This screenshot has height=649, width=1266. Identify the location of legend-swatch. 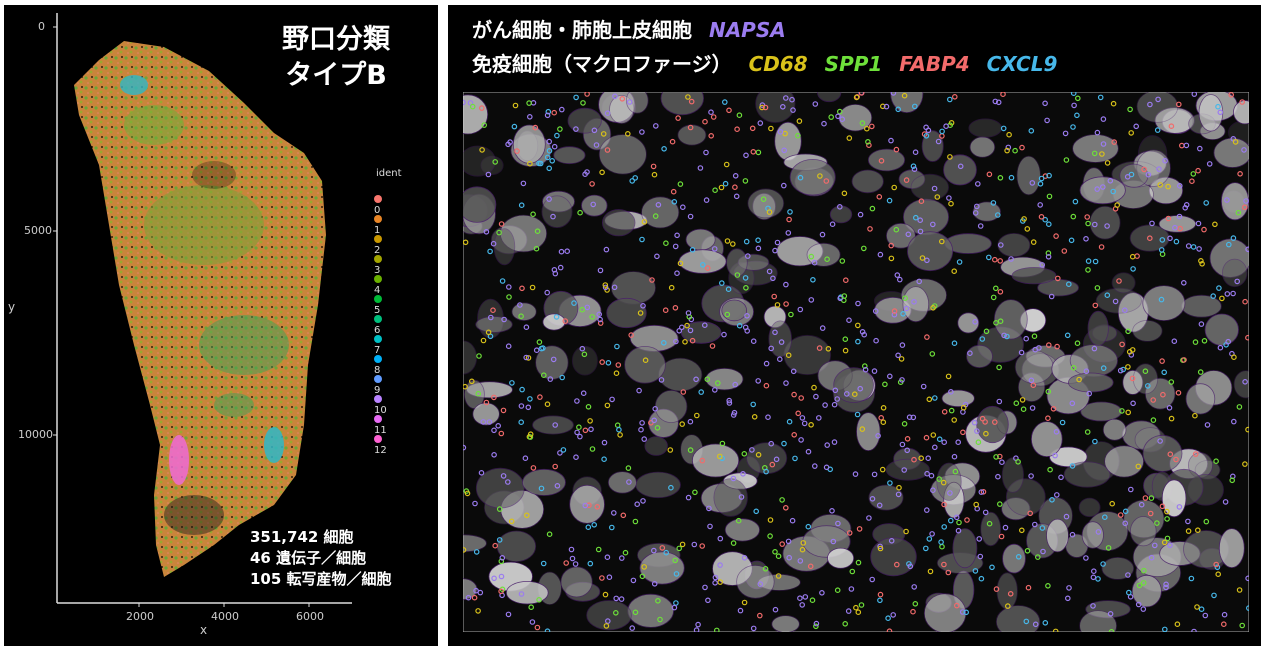
(378, 359).